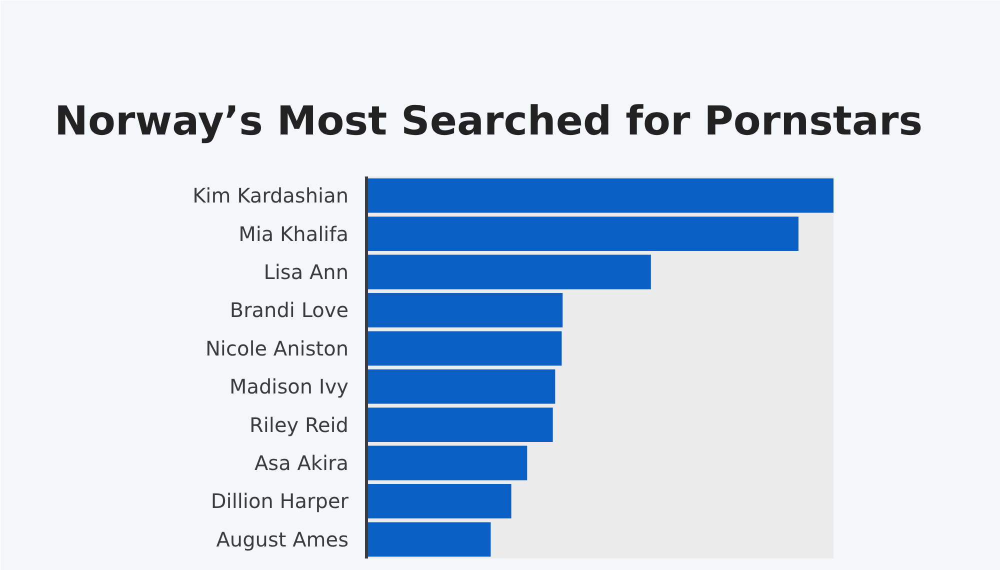 The width and height of the screenshot is (1000, 570). What do you see at coordinates (282, 539) in the screenshot?
I see `y-tick-label: August Ames` at bounding box center [282, 539].